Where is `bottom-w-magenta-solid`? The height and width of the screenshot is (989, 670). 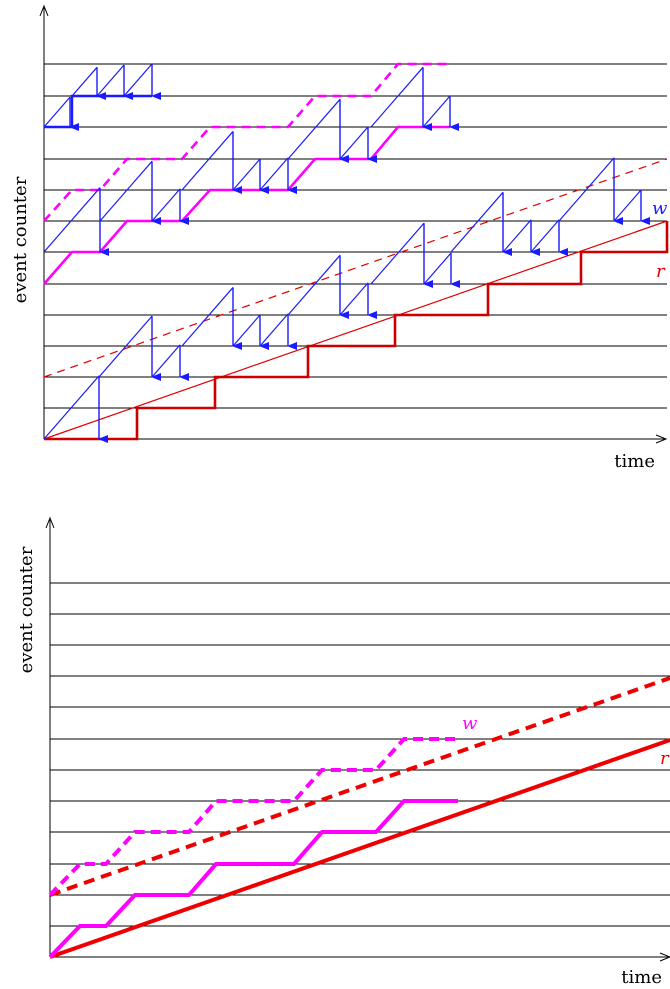
bottom-w-magenta-solid is located at coordinates (253, 879).